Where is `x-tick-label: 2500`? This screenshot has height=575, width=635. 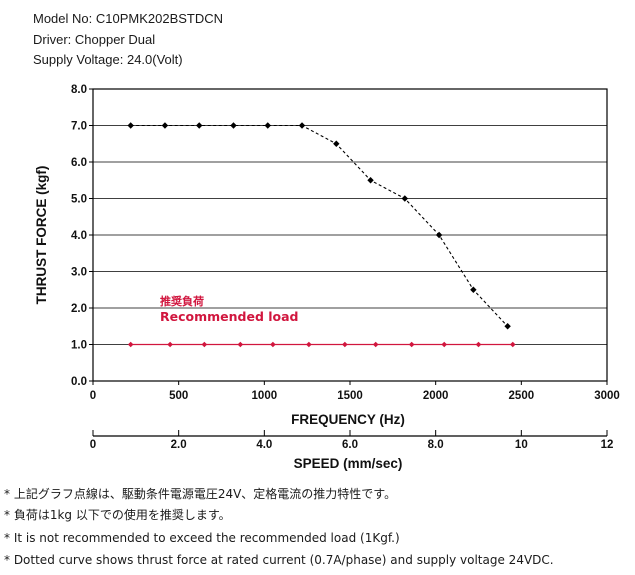 x-tick-label: 2500 is located at coordinates (522, 396).